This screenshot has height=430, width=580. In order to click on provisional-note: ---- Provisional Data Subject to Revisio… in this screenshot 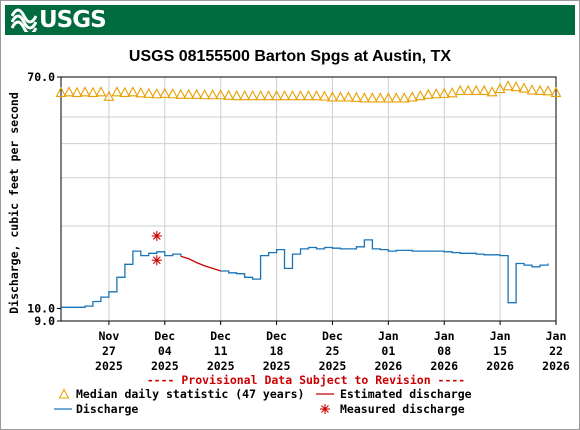, I will do `click(306, 380)`.